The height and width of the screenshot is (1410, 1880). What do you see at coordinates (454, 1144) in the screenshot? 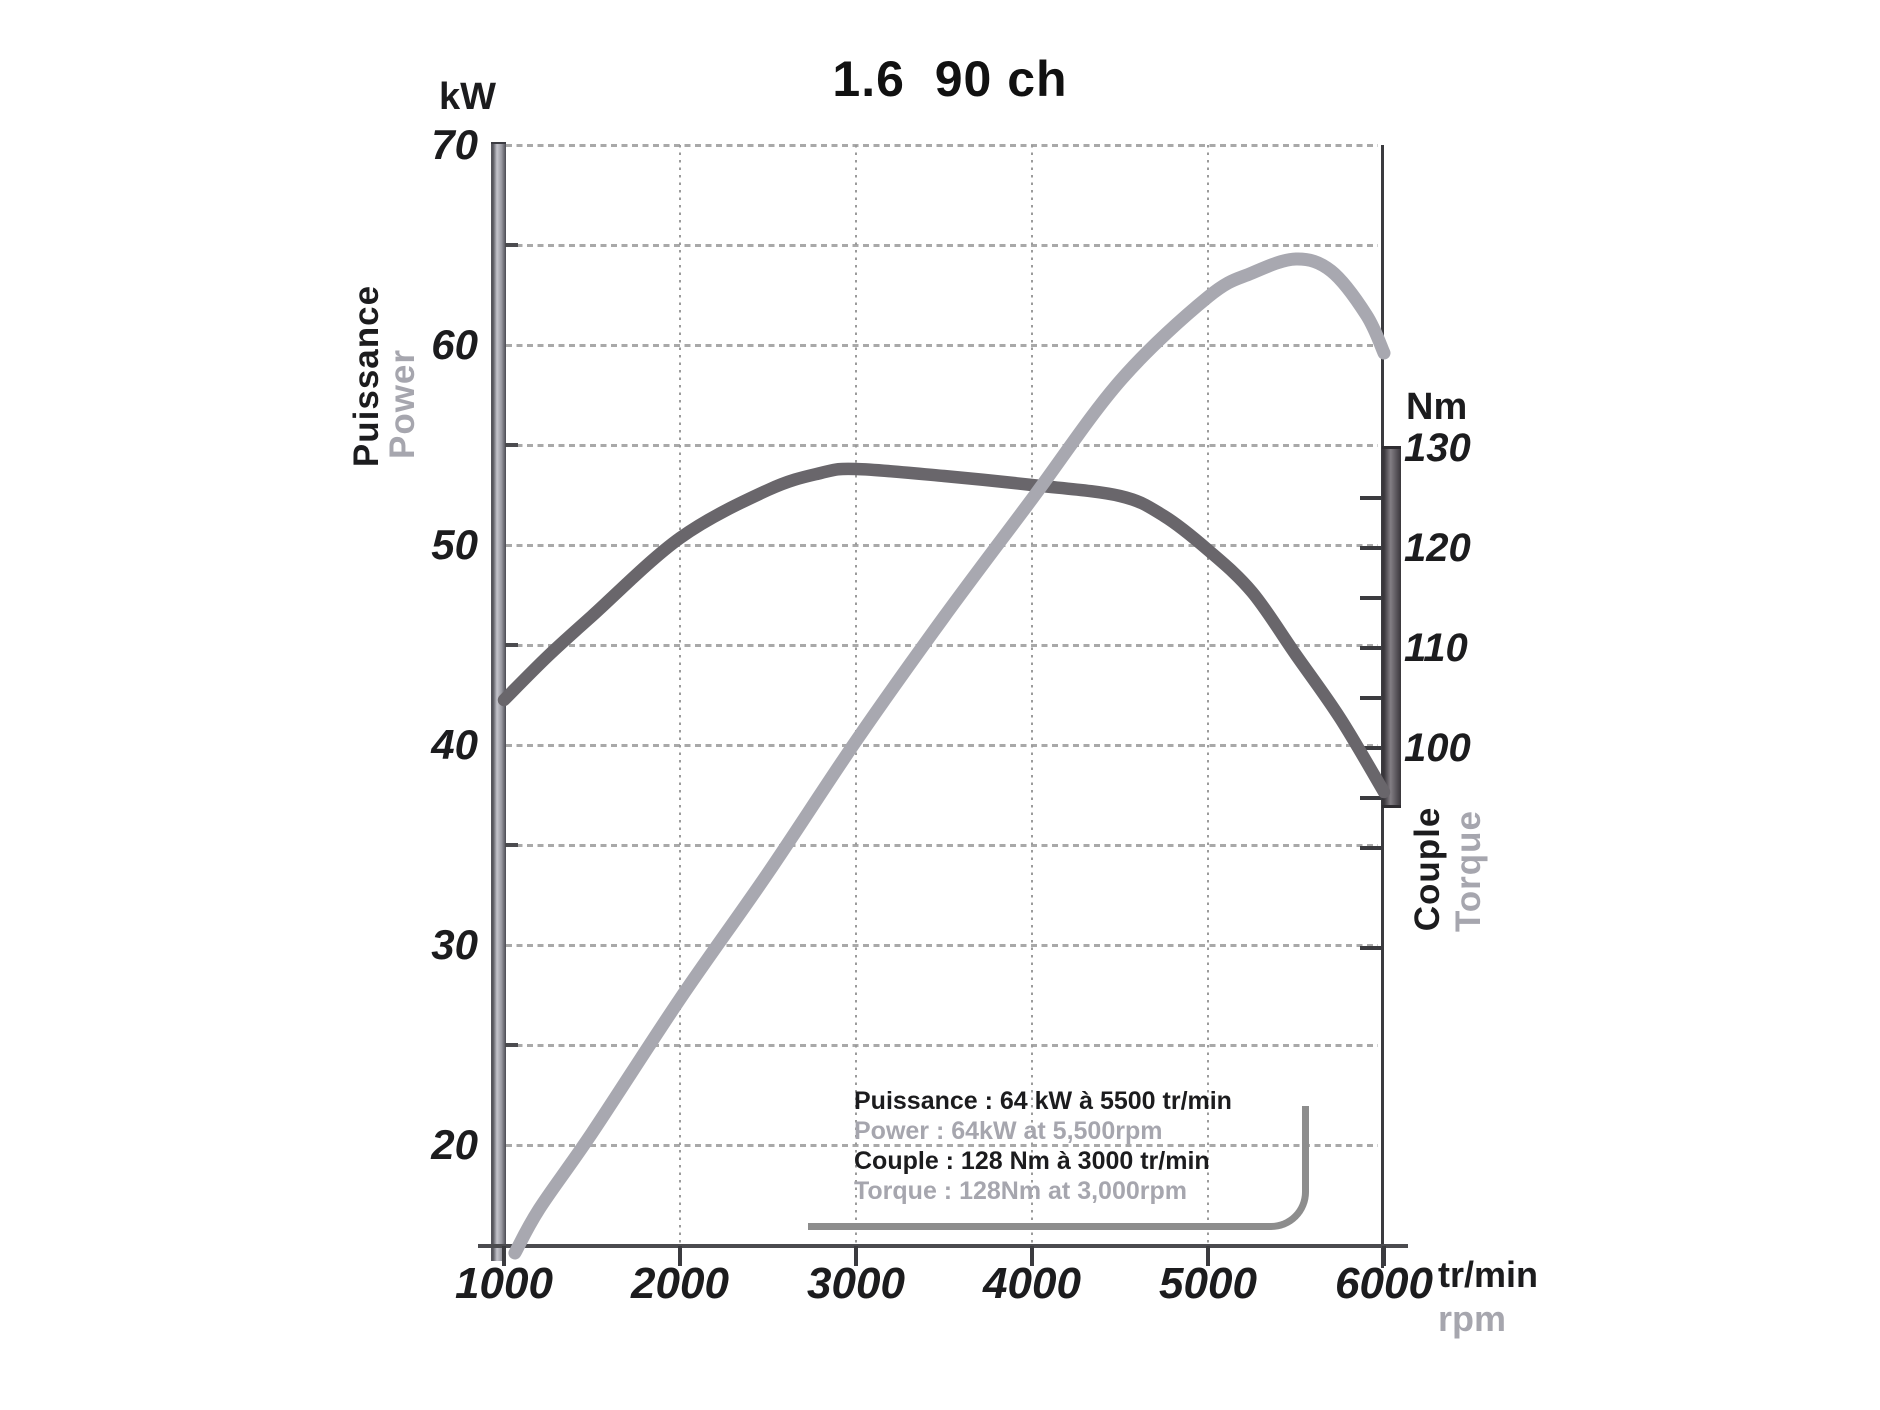
I see `kw-tick-label-20: 20` at bounding box center [454, 1144].